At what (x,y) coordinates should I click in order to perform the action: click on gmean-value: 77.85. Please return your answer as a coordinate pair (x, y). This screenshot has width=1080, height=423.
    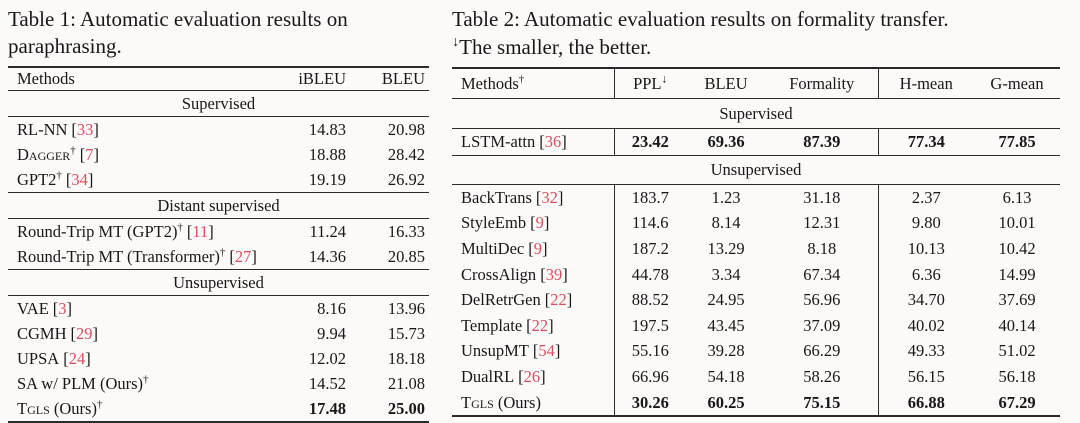
    Looking at the image, I should click on (1017, 141).